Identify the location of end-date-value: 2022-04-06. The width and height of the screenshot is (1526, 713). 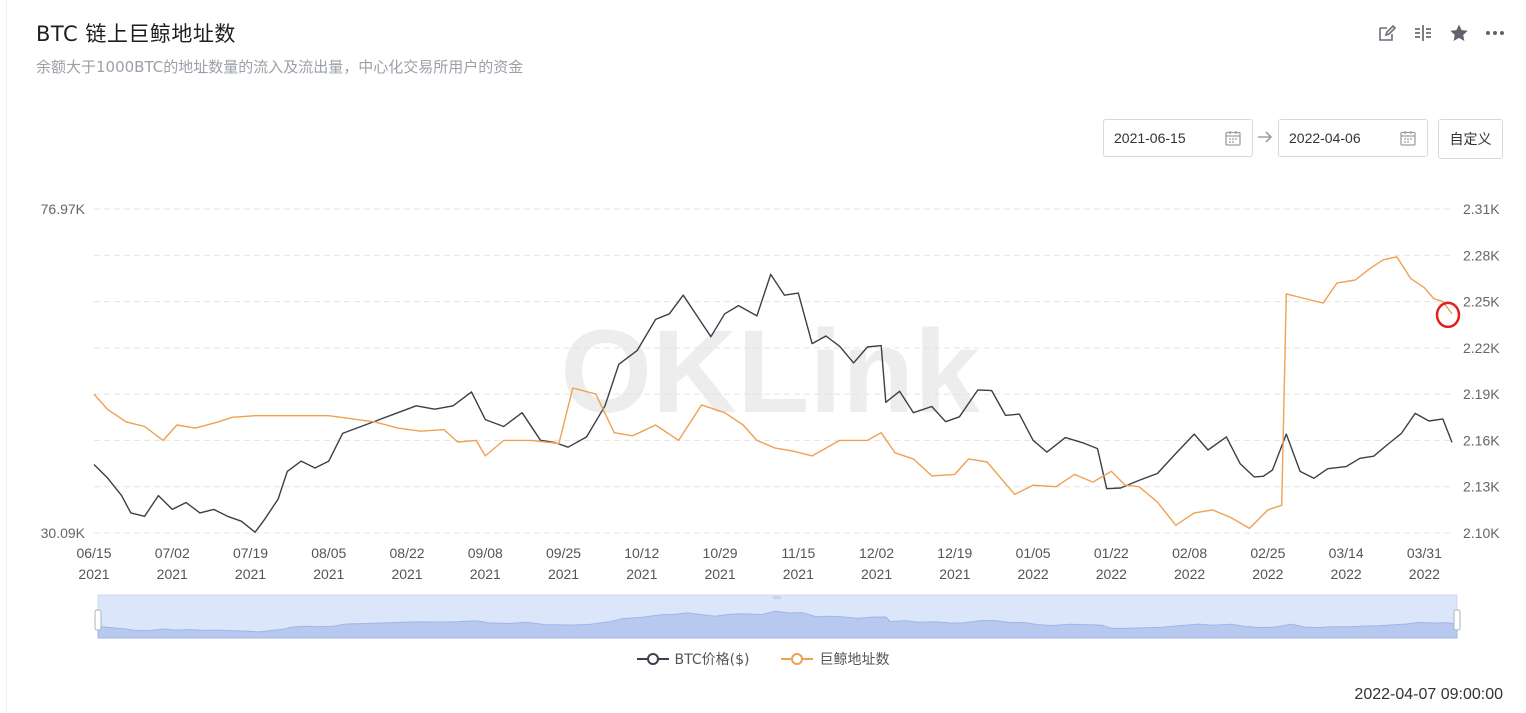
(1325, 138).